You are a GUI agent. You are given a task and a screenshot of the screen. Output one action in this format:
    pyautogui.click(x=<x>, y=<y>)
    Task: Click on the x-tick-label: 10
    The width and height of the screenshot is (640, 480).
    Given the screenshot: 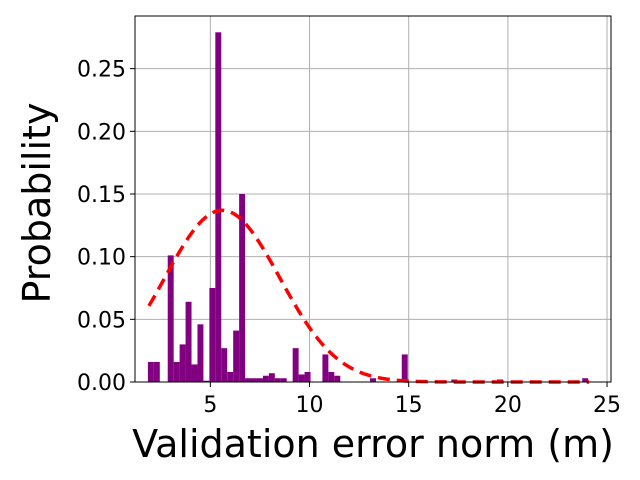 What is the action you would take?
    pyautogui.click(x=310, y=405)
    